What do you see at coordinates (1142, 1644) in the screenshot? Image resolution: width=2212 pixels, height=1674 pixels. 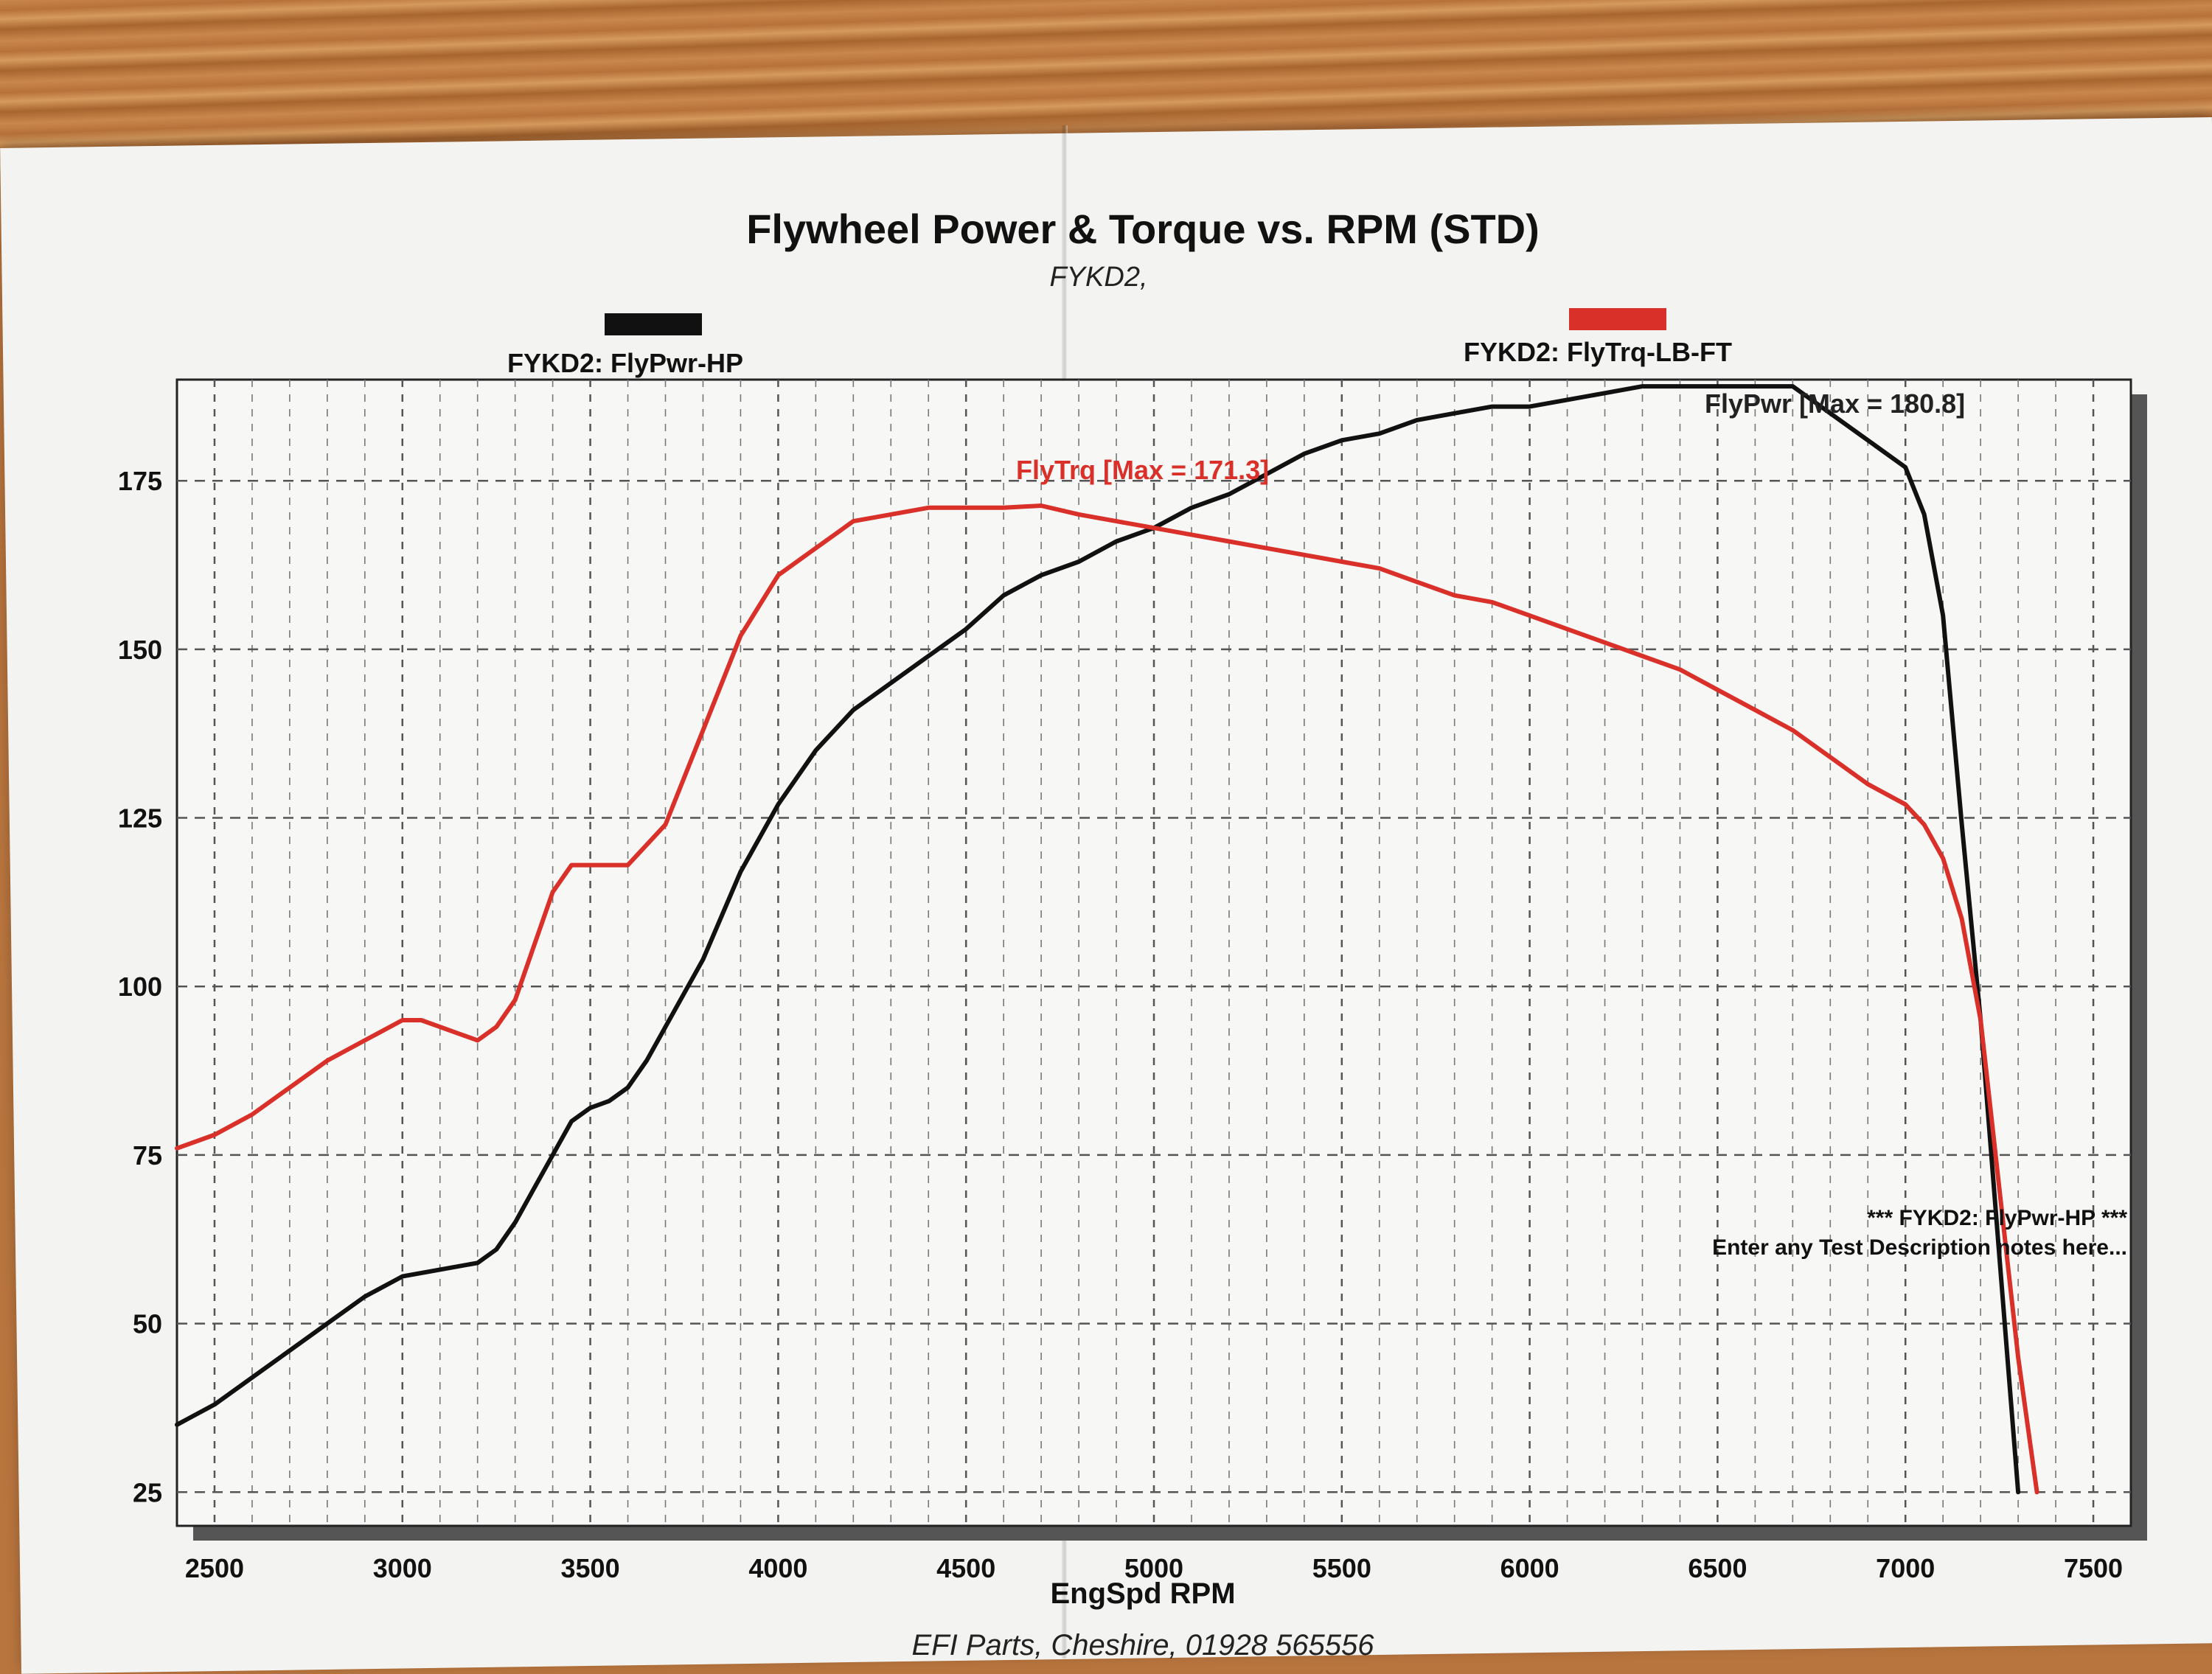 I see `footer-text: EFI Parts, Cheshire, 01928 565556` at bounding box center [1142, 1644].